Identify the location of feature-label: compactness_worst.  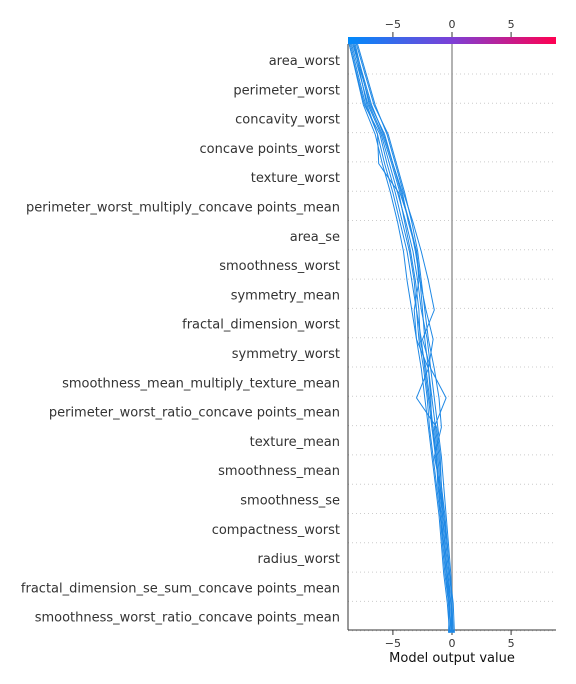
(276, 530).